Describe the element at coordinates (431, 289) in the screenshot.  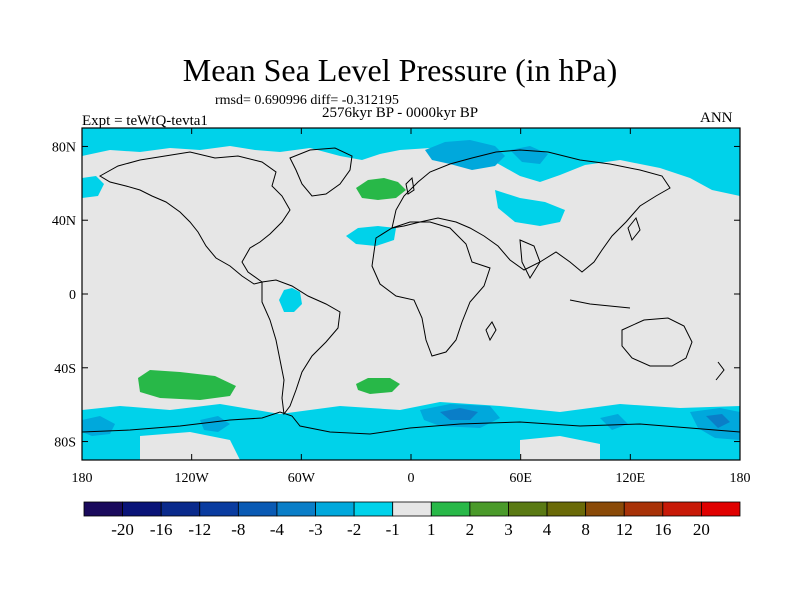
I see `coast-africa` at that location.